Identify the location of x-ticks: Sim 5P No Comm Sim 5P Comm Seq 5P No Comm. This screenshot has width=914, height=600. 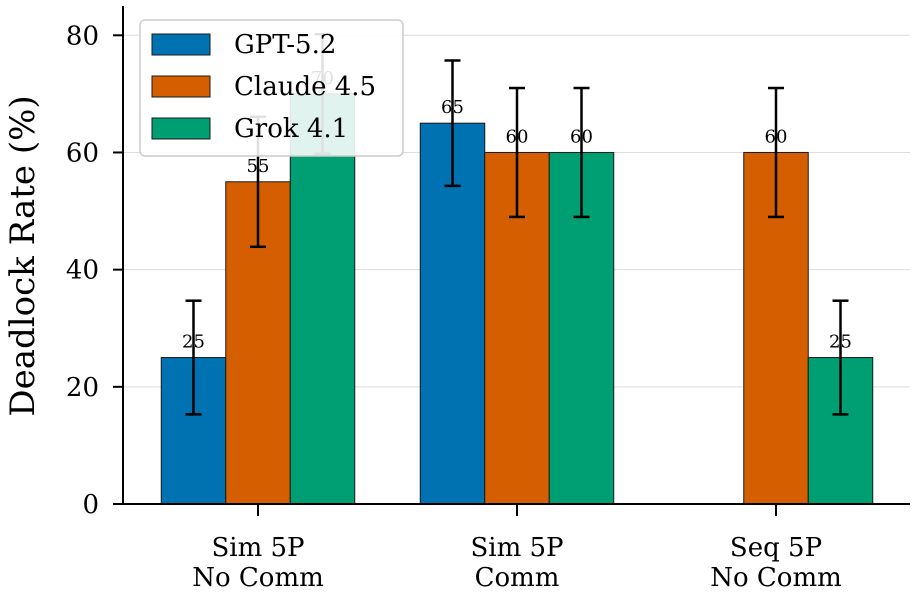
(517, 548).